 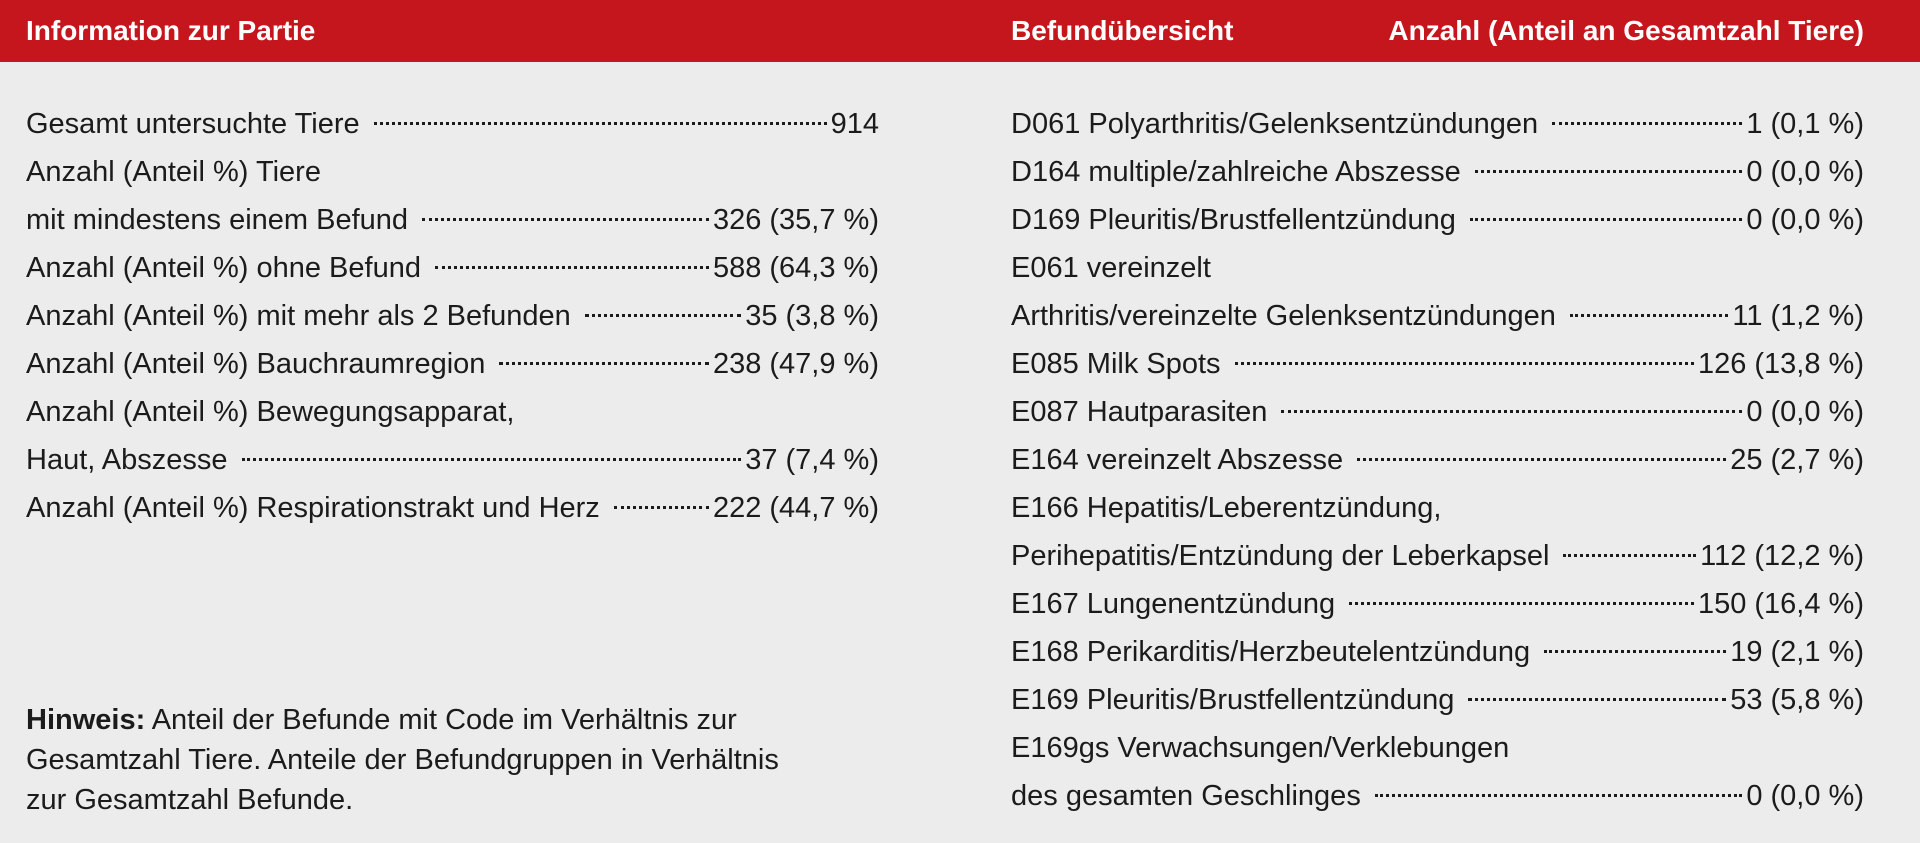 I want to click on list-item: E087 Hautparasiten 0 (0,0 %), so click(x=1437, y=412).